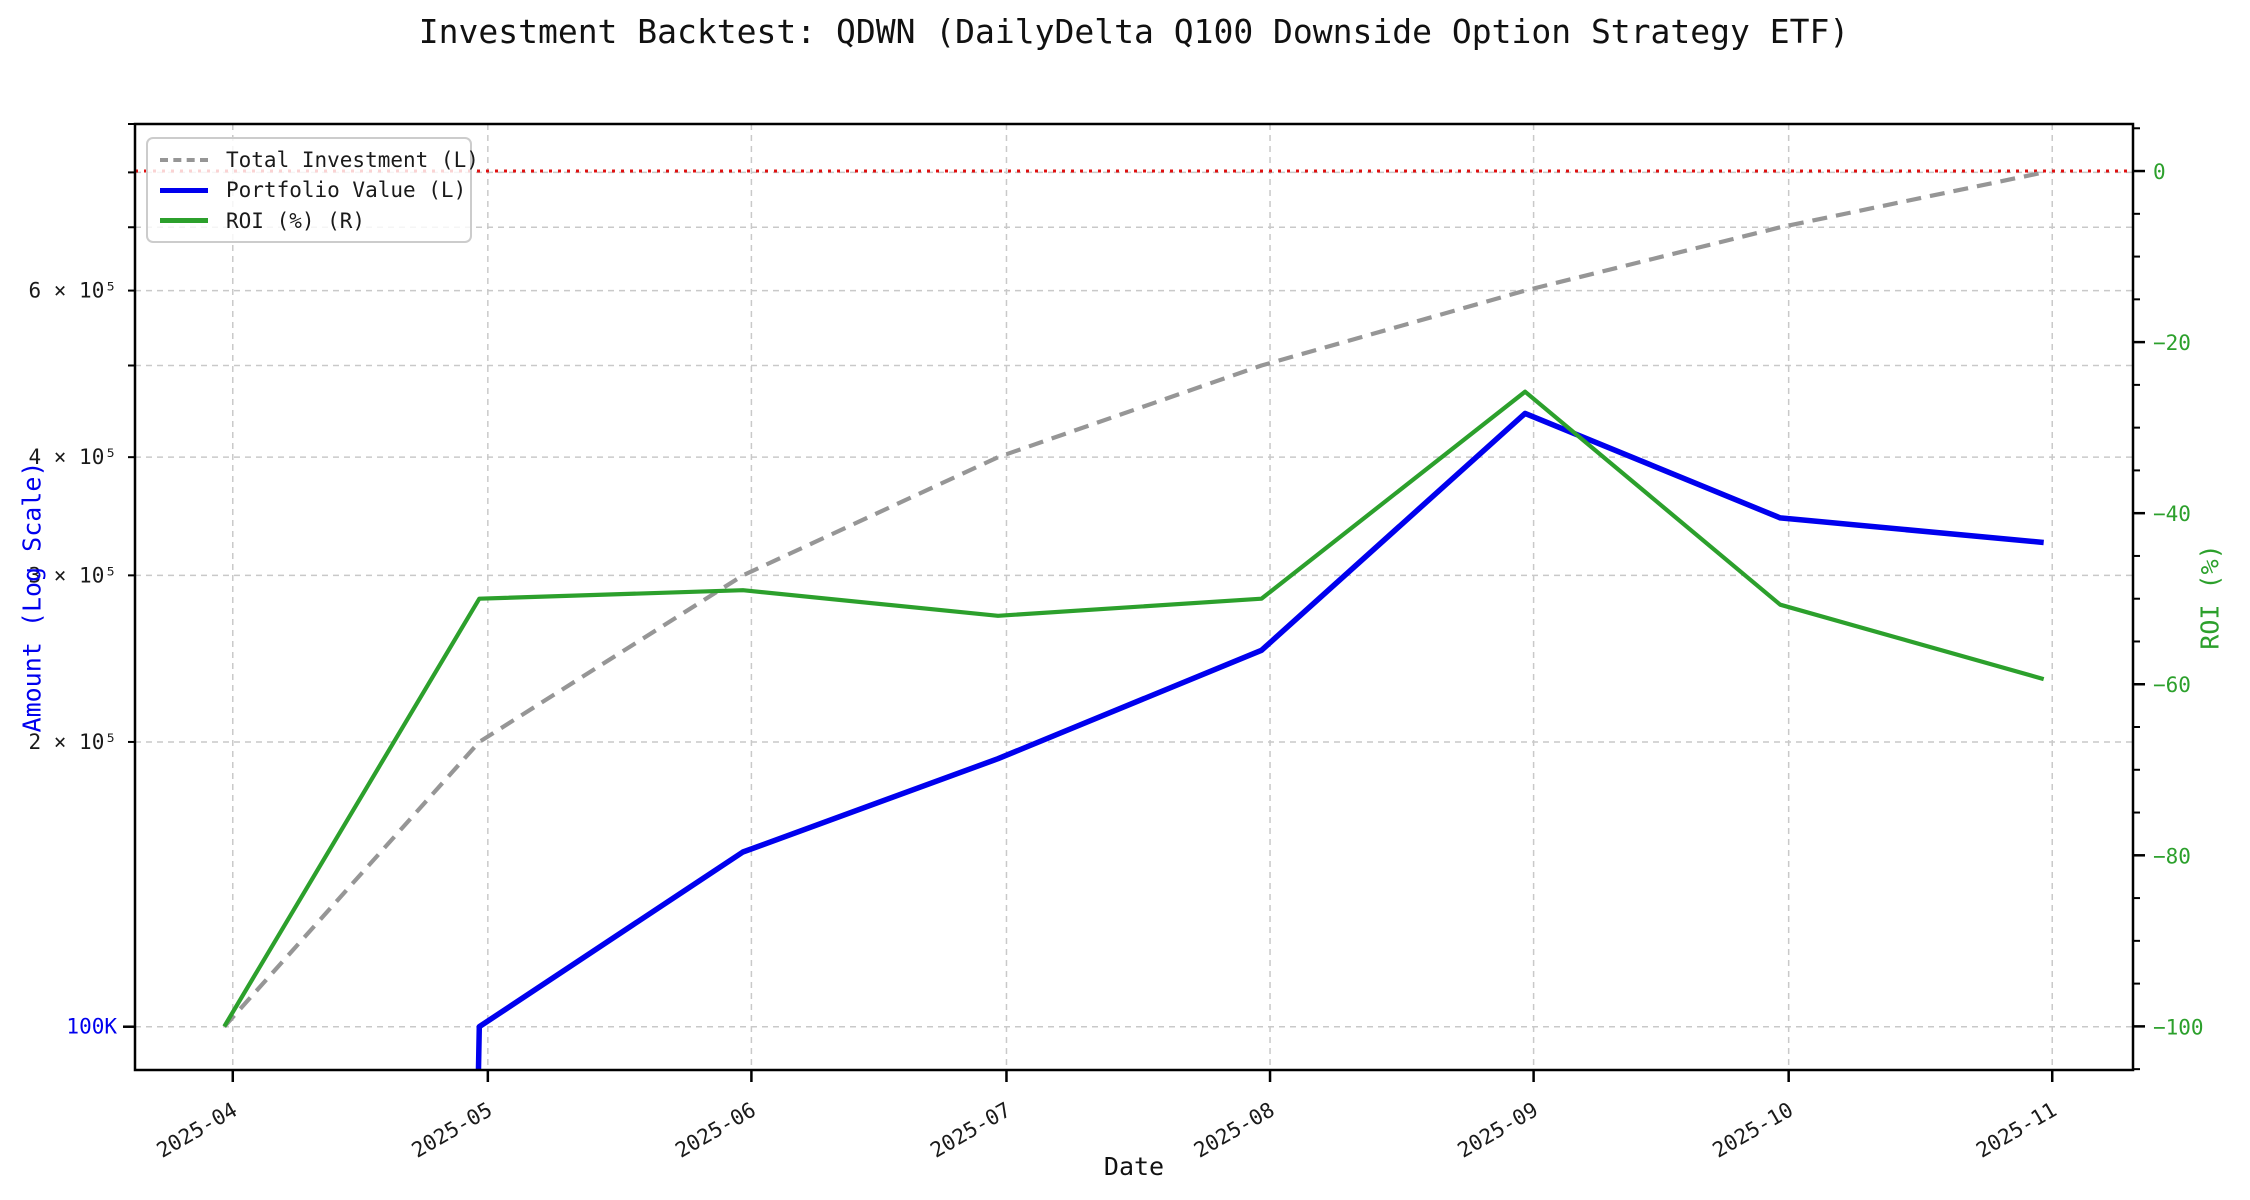 This screenshot has height=1200, width=2250. What do you see at coordinates (2172, 514) in the screenshot?
I see `svg-text: −40` at bounding box center [2172, 514].